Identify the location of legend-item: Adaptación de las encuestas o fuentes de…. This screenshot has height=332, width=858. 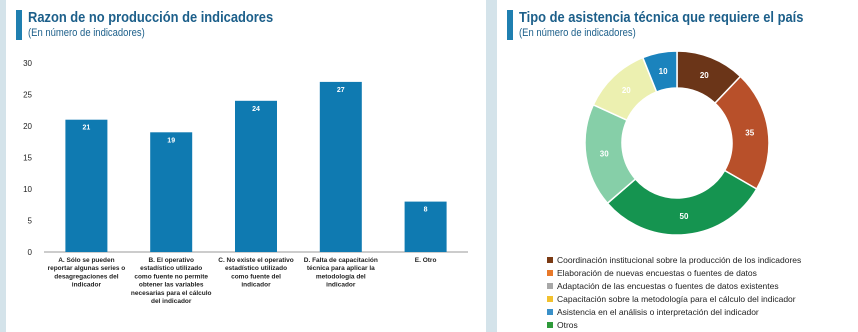
(674, 285).